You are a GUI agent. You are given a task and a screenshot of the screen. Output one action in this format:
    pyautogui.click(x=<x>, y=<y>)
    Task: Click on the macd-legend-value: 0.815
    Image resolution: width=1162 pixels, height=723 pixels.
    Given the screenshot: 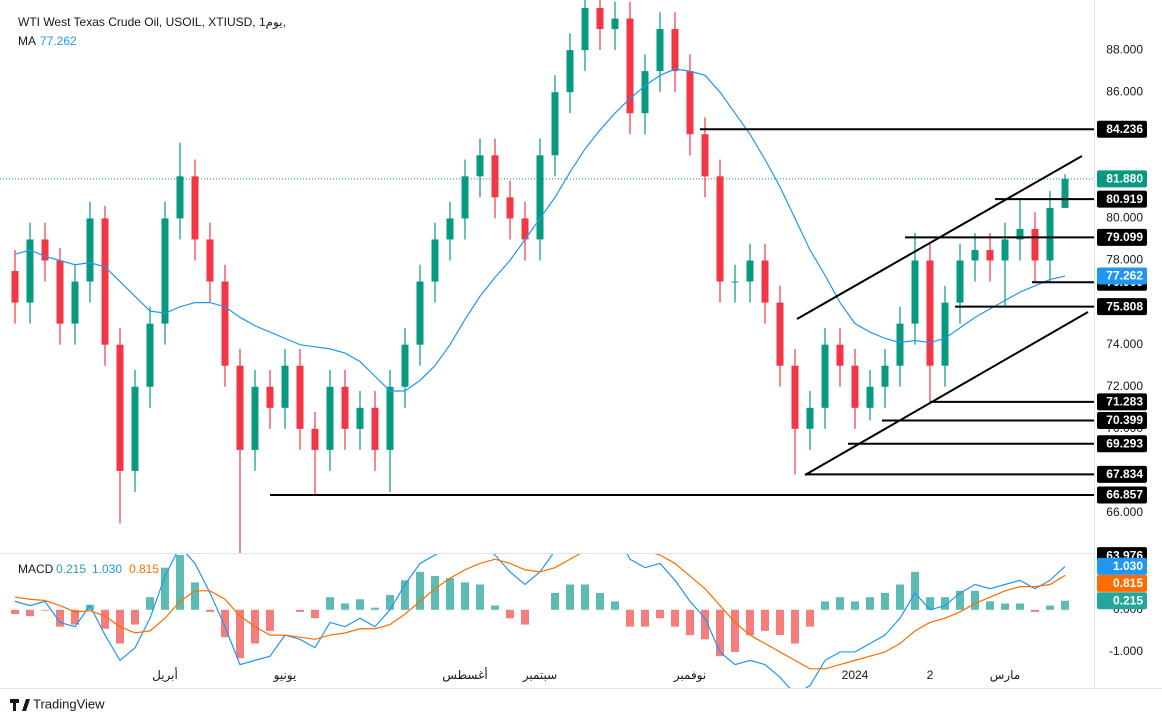 What is the action you would take?
    pyautogui.click(x=144, y=569)
    